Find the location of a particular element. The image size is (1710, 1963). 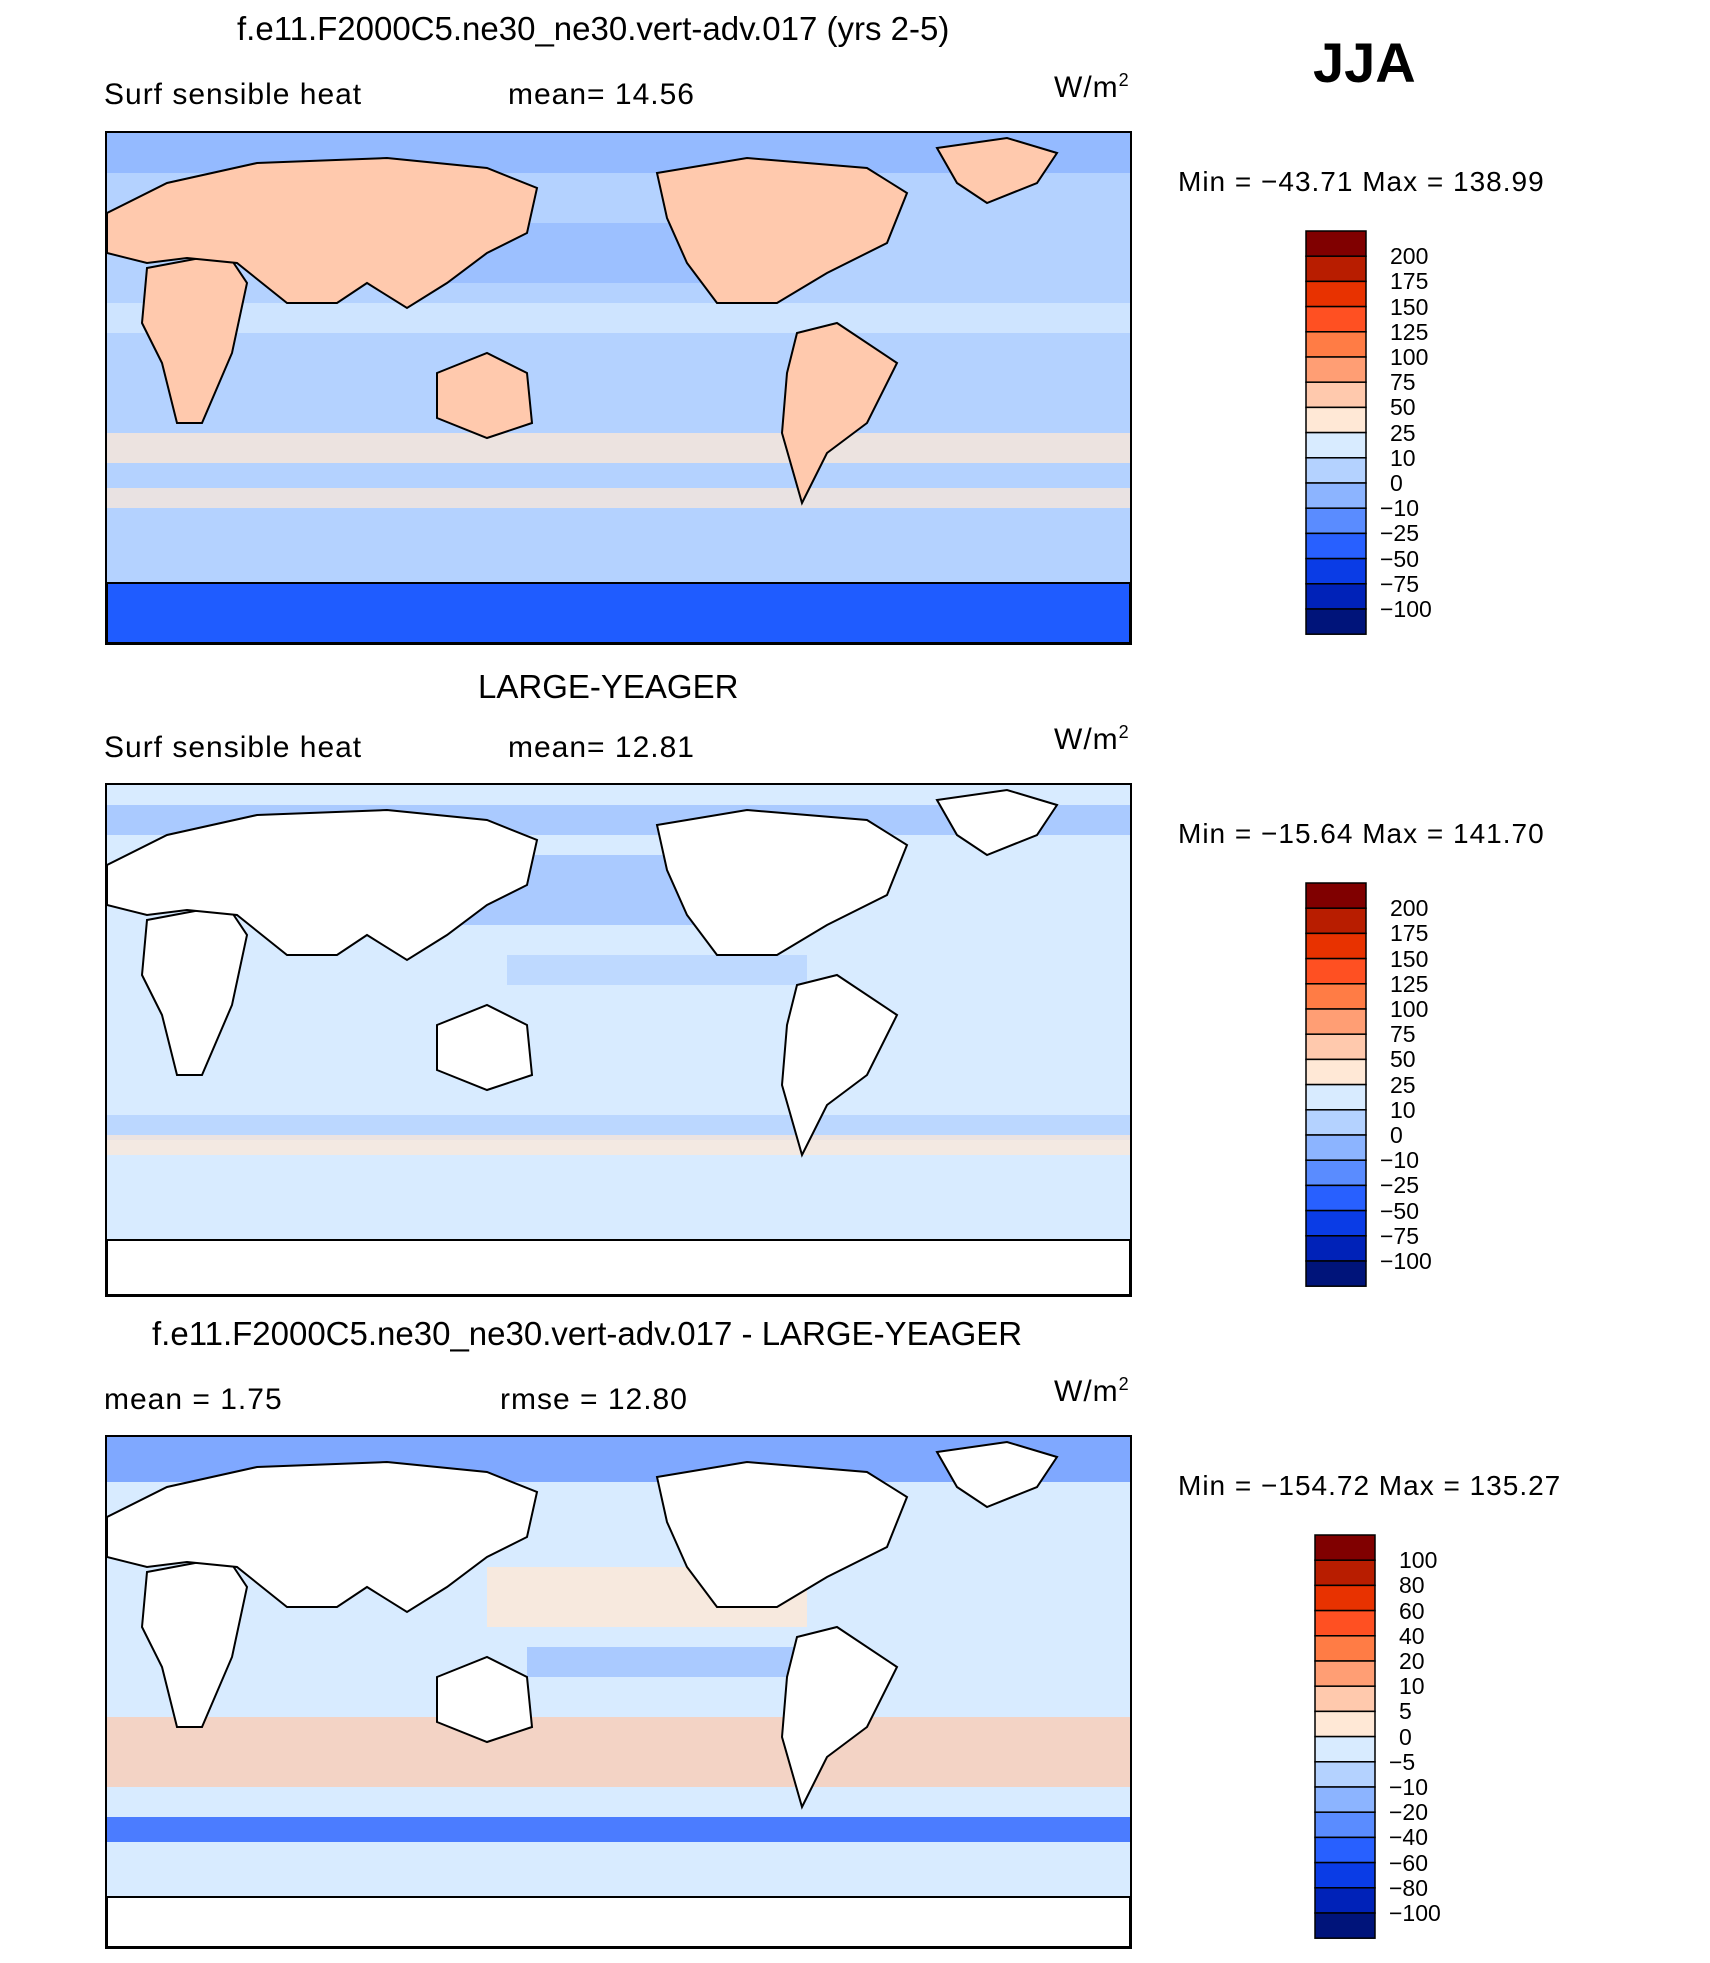

colorbar-tick-label: 80 is located at coordinates (1412, 1585).